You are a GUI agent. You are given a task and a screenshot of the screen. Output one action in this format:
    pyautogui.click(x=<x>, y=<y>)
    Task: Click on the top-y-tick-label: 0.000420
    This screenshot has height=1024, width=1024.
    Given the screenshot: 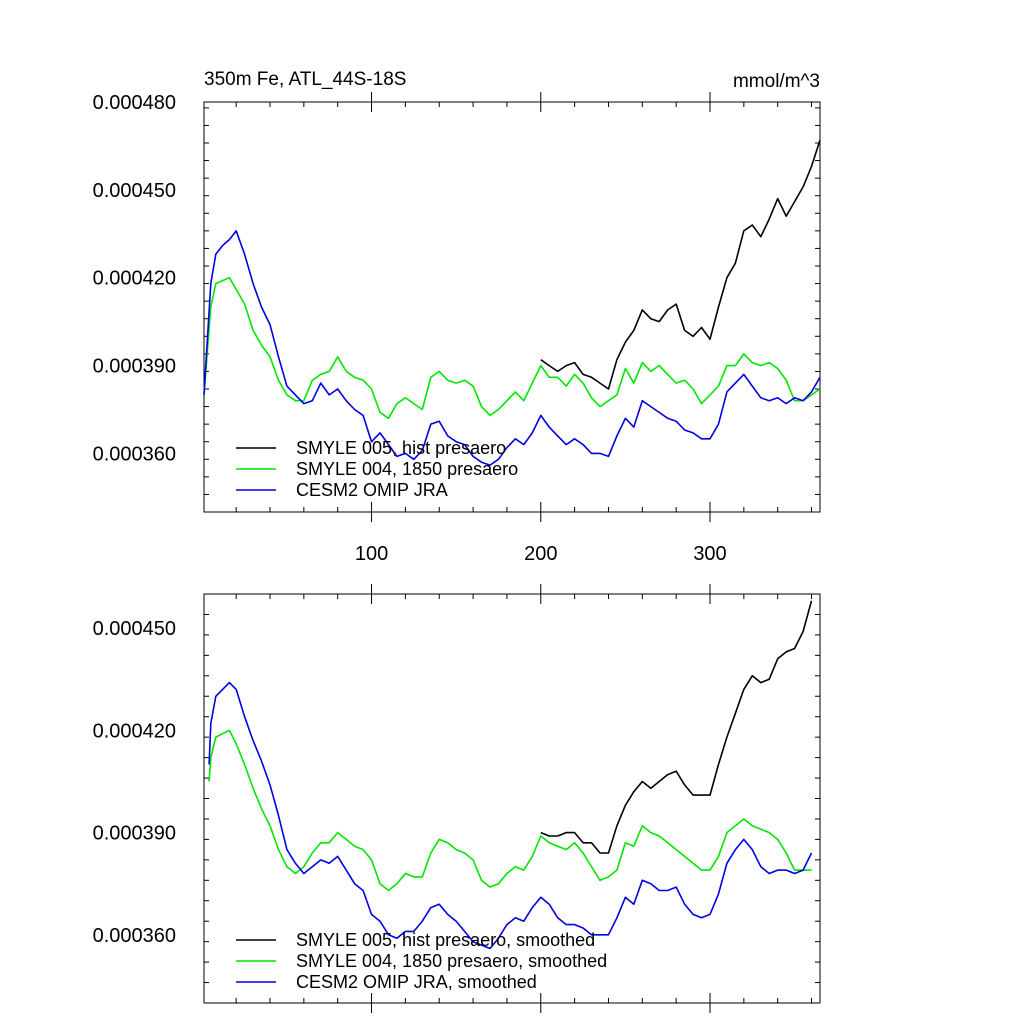 What is the action you would take?
    pyautogui.click(x=134, y=279)
    